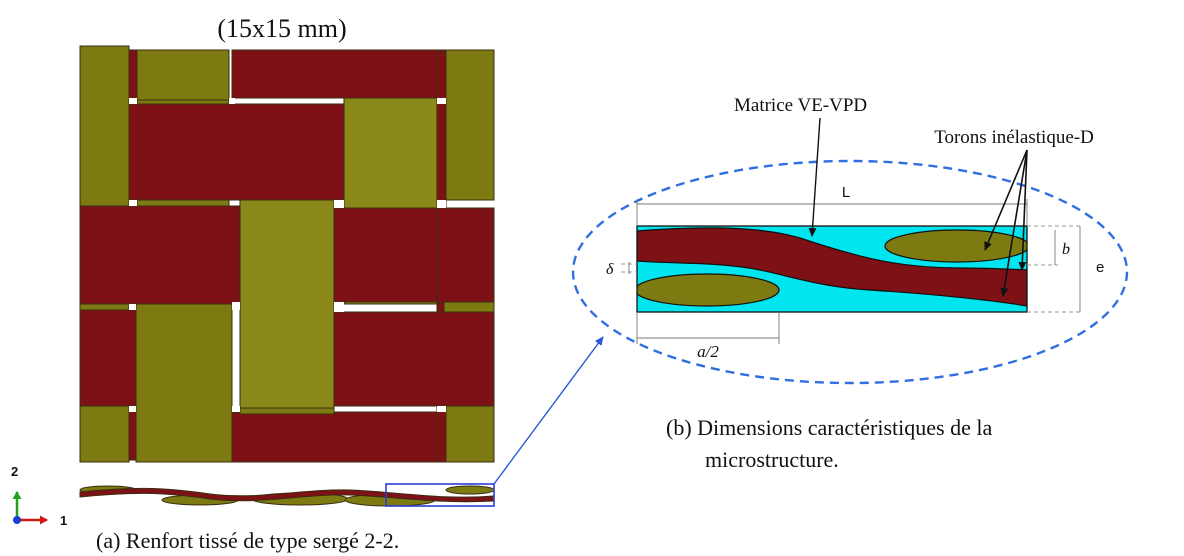 Image resolution: width=1184 pixels, height=556 pixels. I want to click on dim-b-label: b, so click(1066, 249).